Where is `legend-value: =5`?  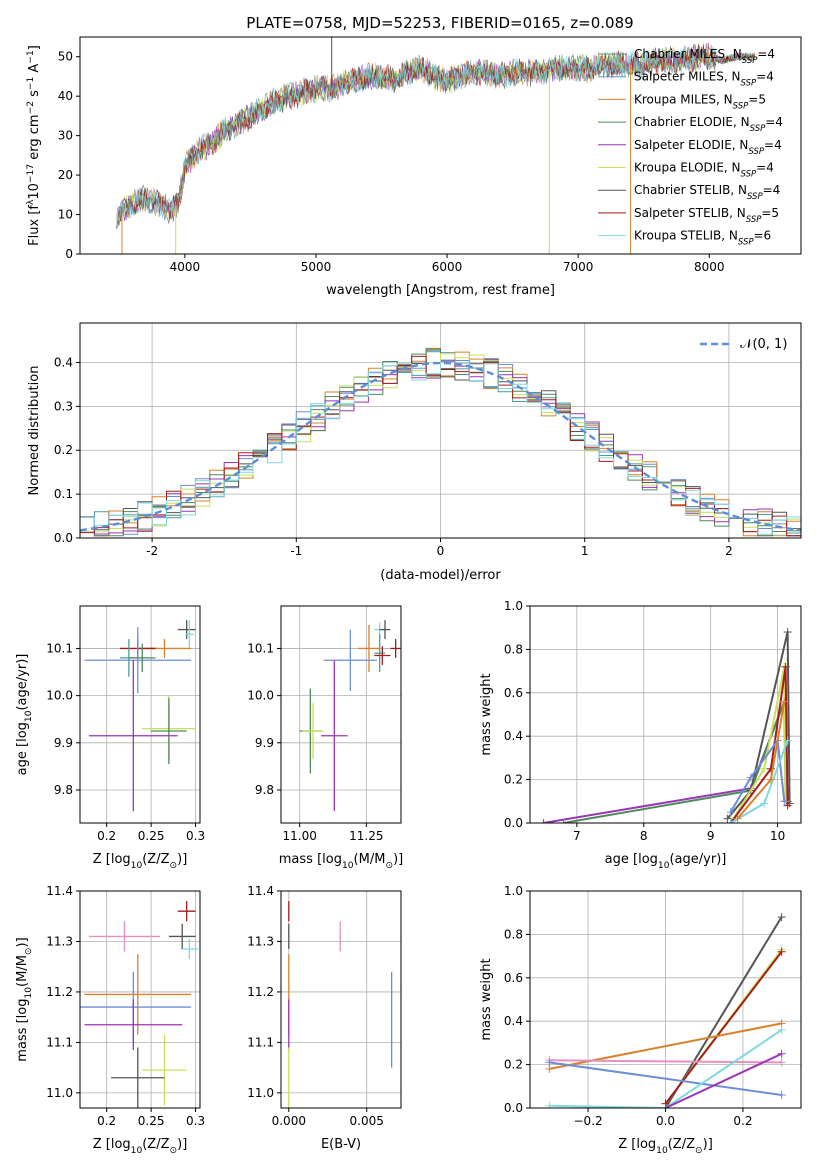
legend-value: =5 is located at coordinates (770, 213).